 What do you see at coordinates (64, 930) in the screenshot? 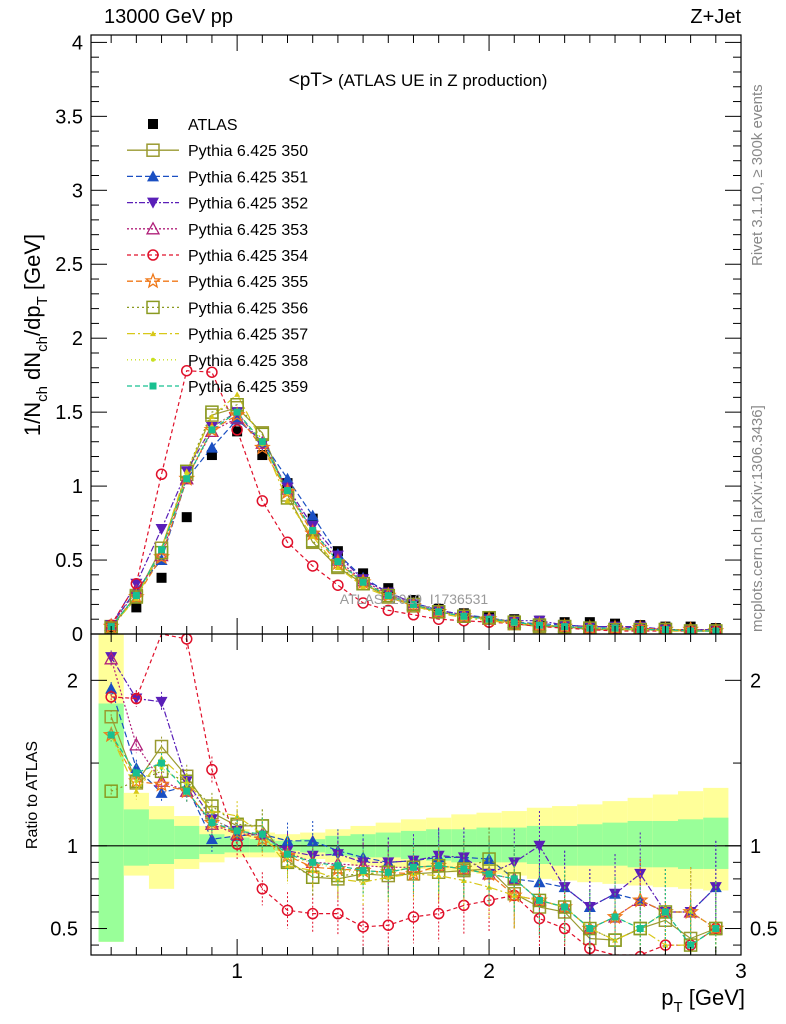
I see `ratio-tick-label-left: 0.5` at bounding box center [64, 930].